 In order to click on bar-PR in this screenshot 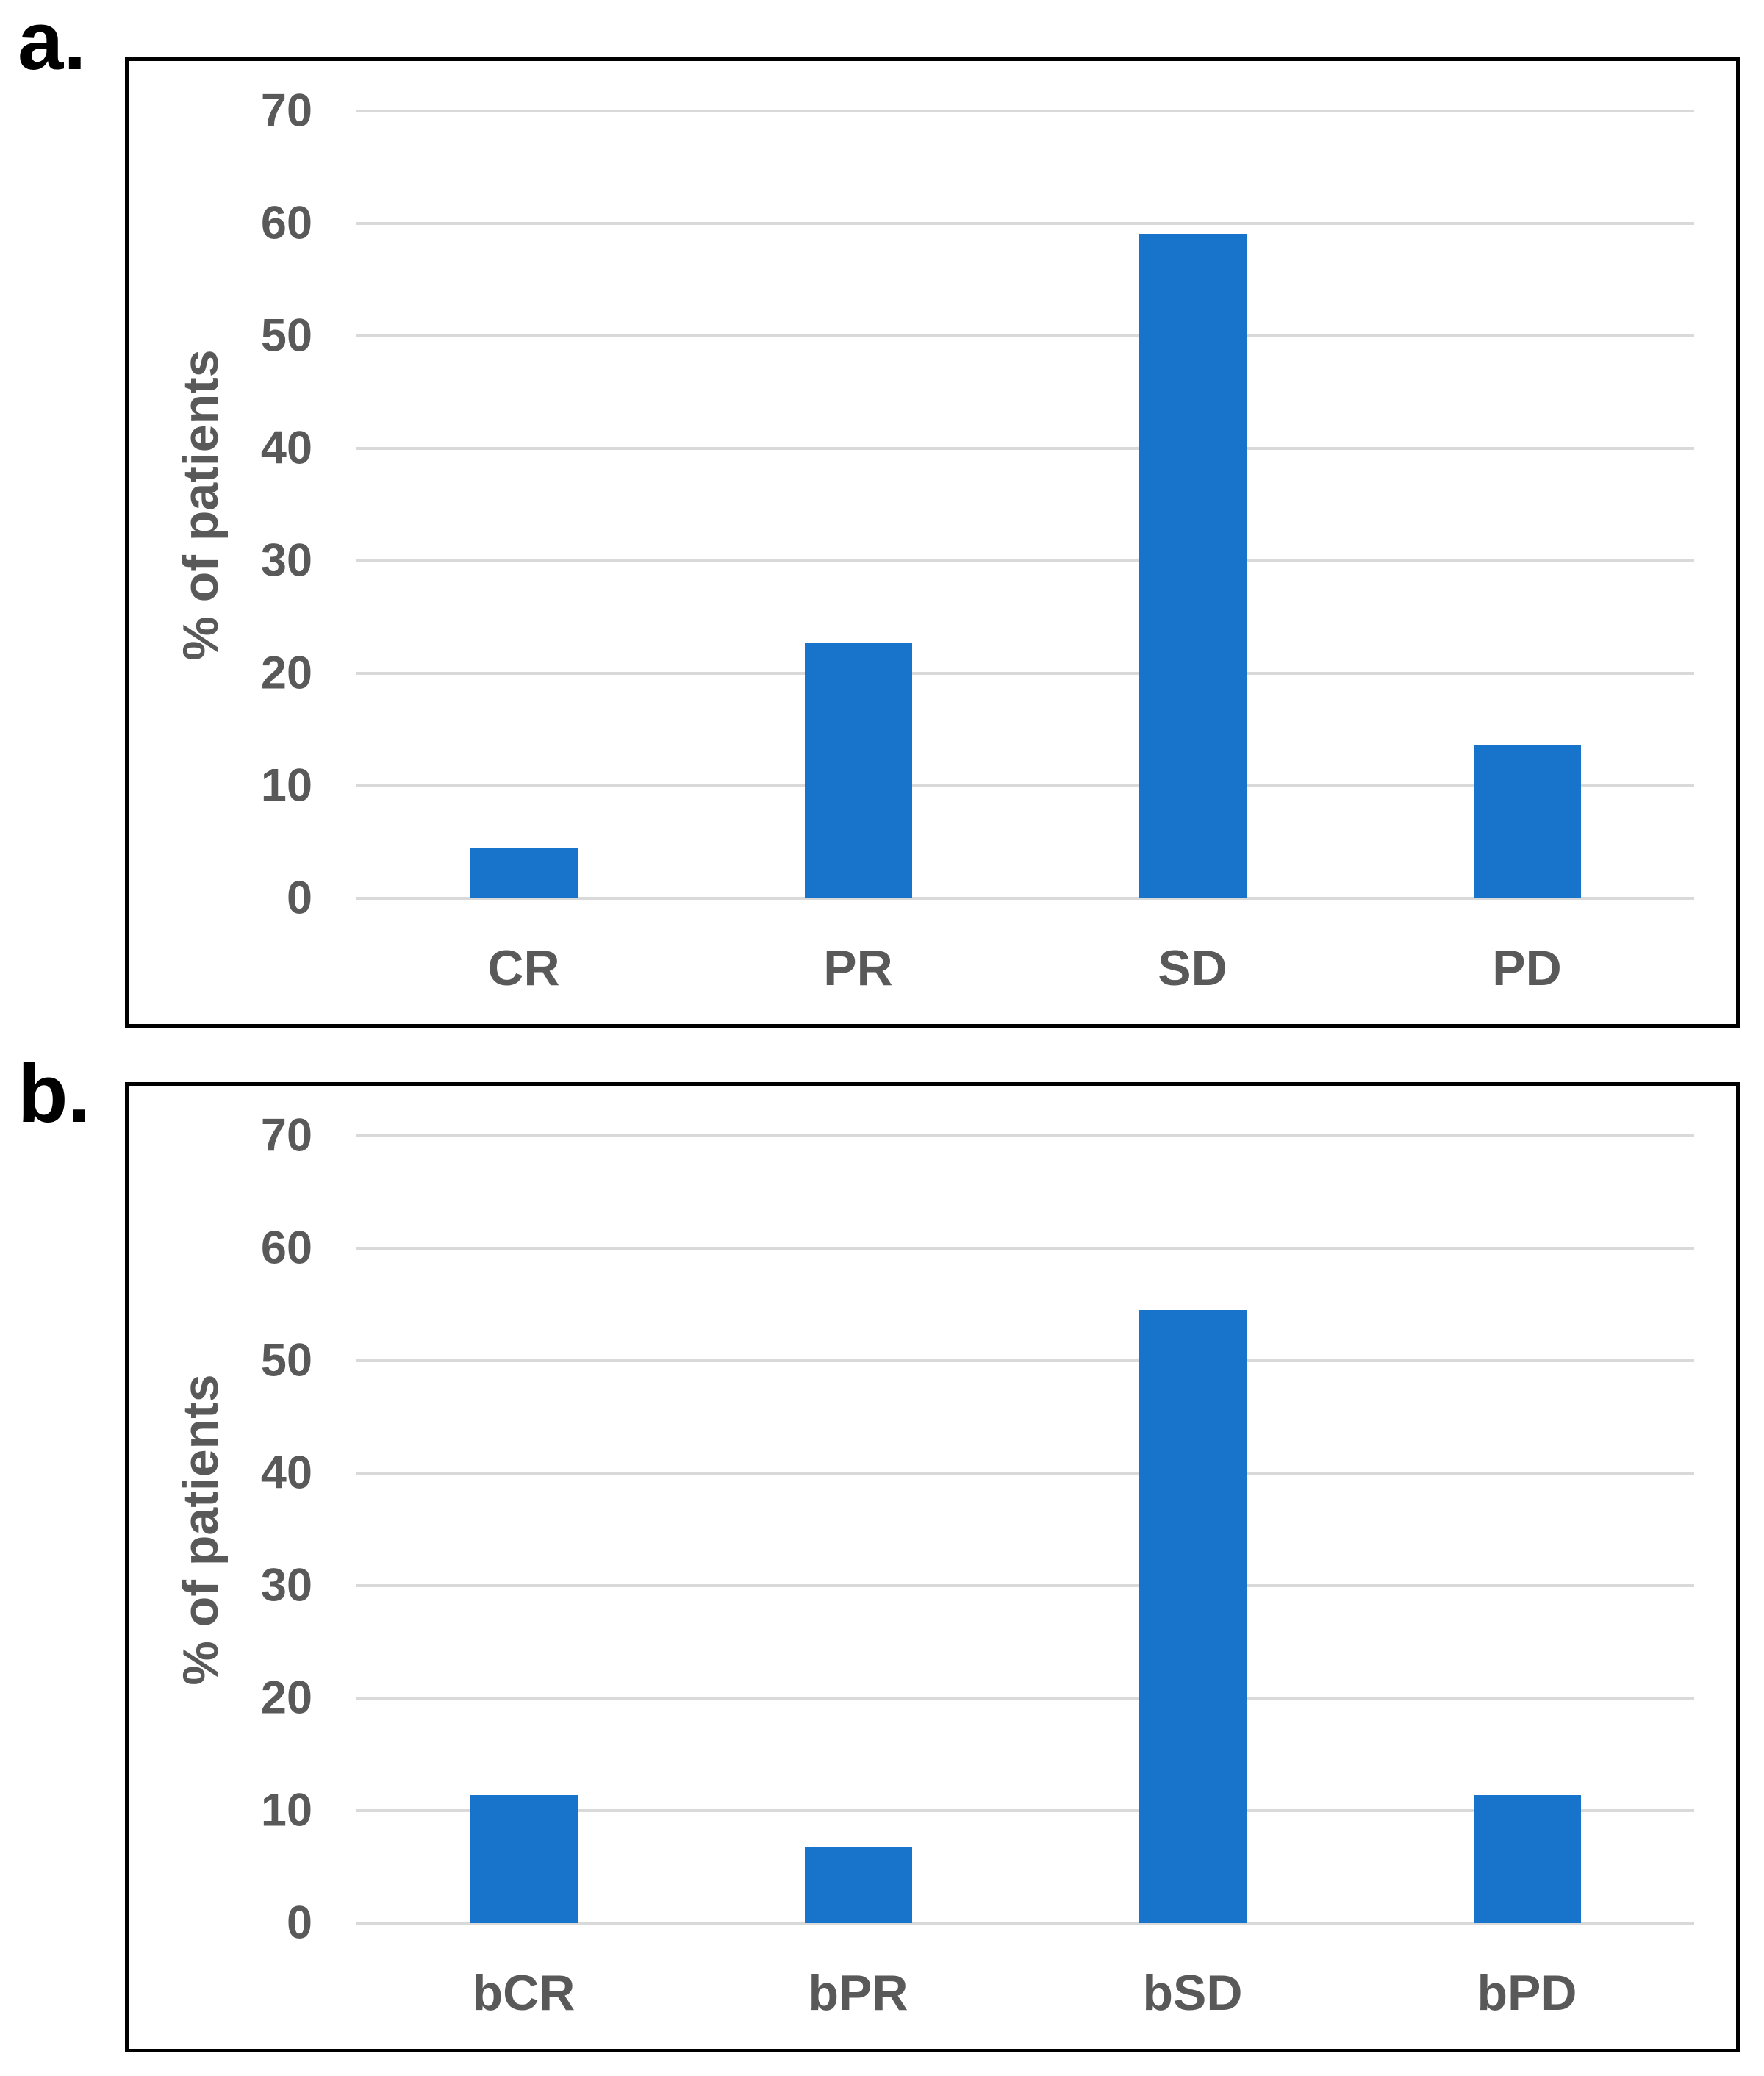, I will do `click(858, 771)`.